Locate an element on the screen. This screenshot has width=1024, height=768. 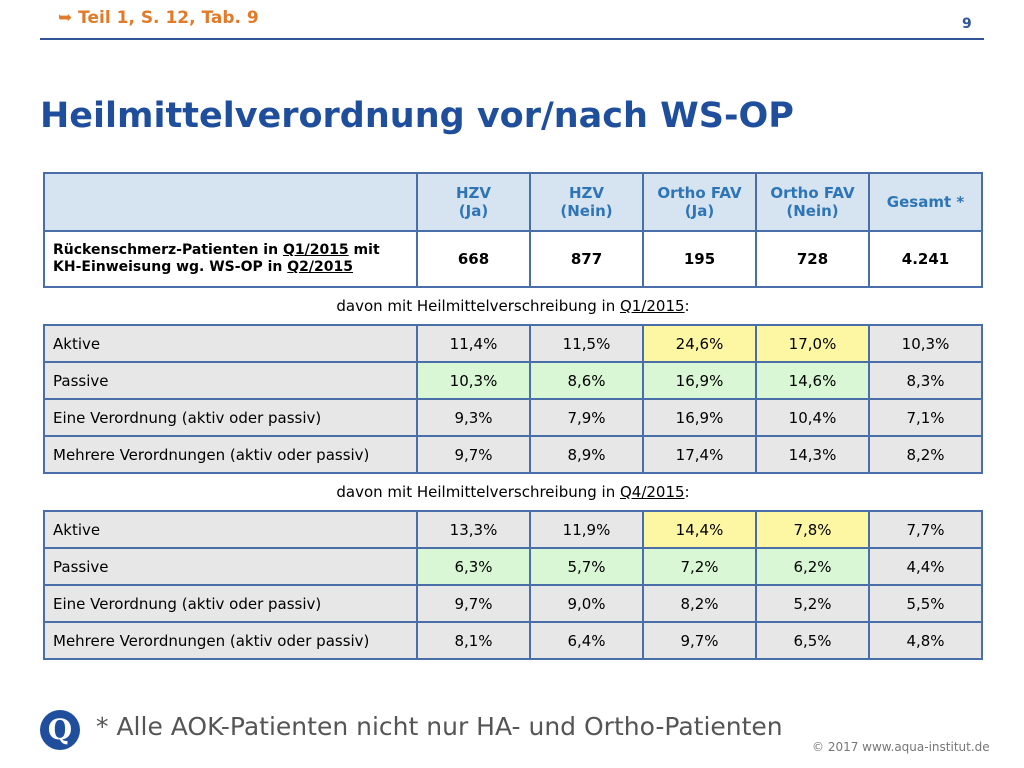
value-cell: 10,4% is located at coordinates (812, 417).